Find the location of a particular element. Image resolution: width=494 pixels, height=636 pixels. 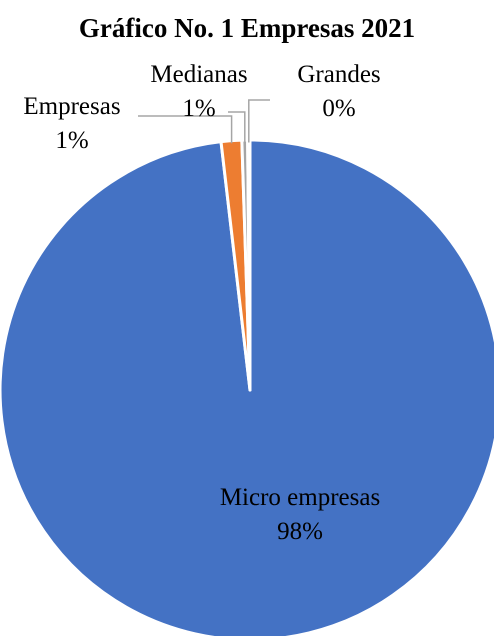

leader-line-empresas is located at coordinates (185, 129).